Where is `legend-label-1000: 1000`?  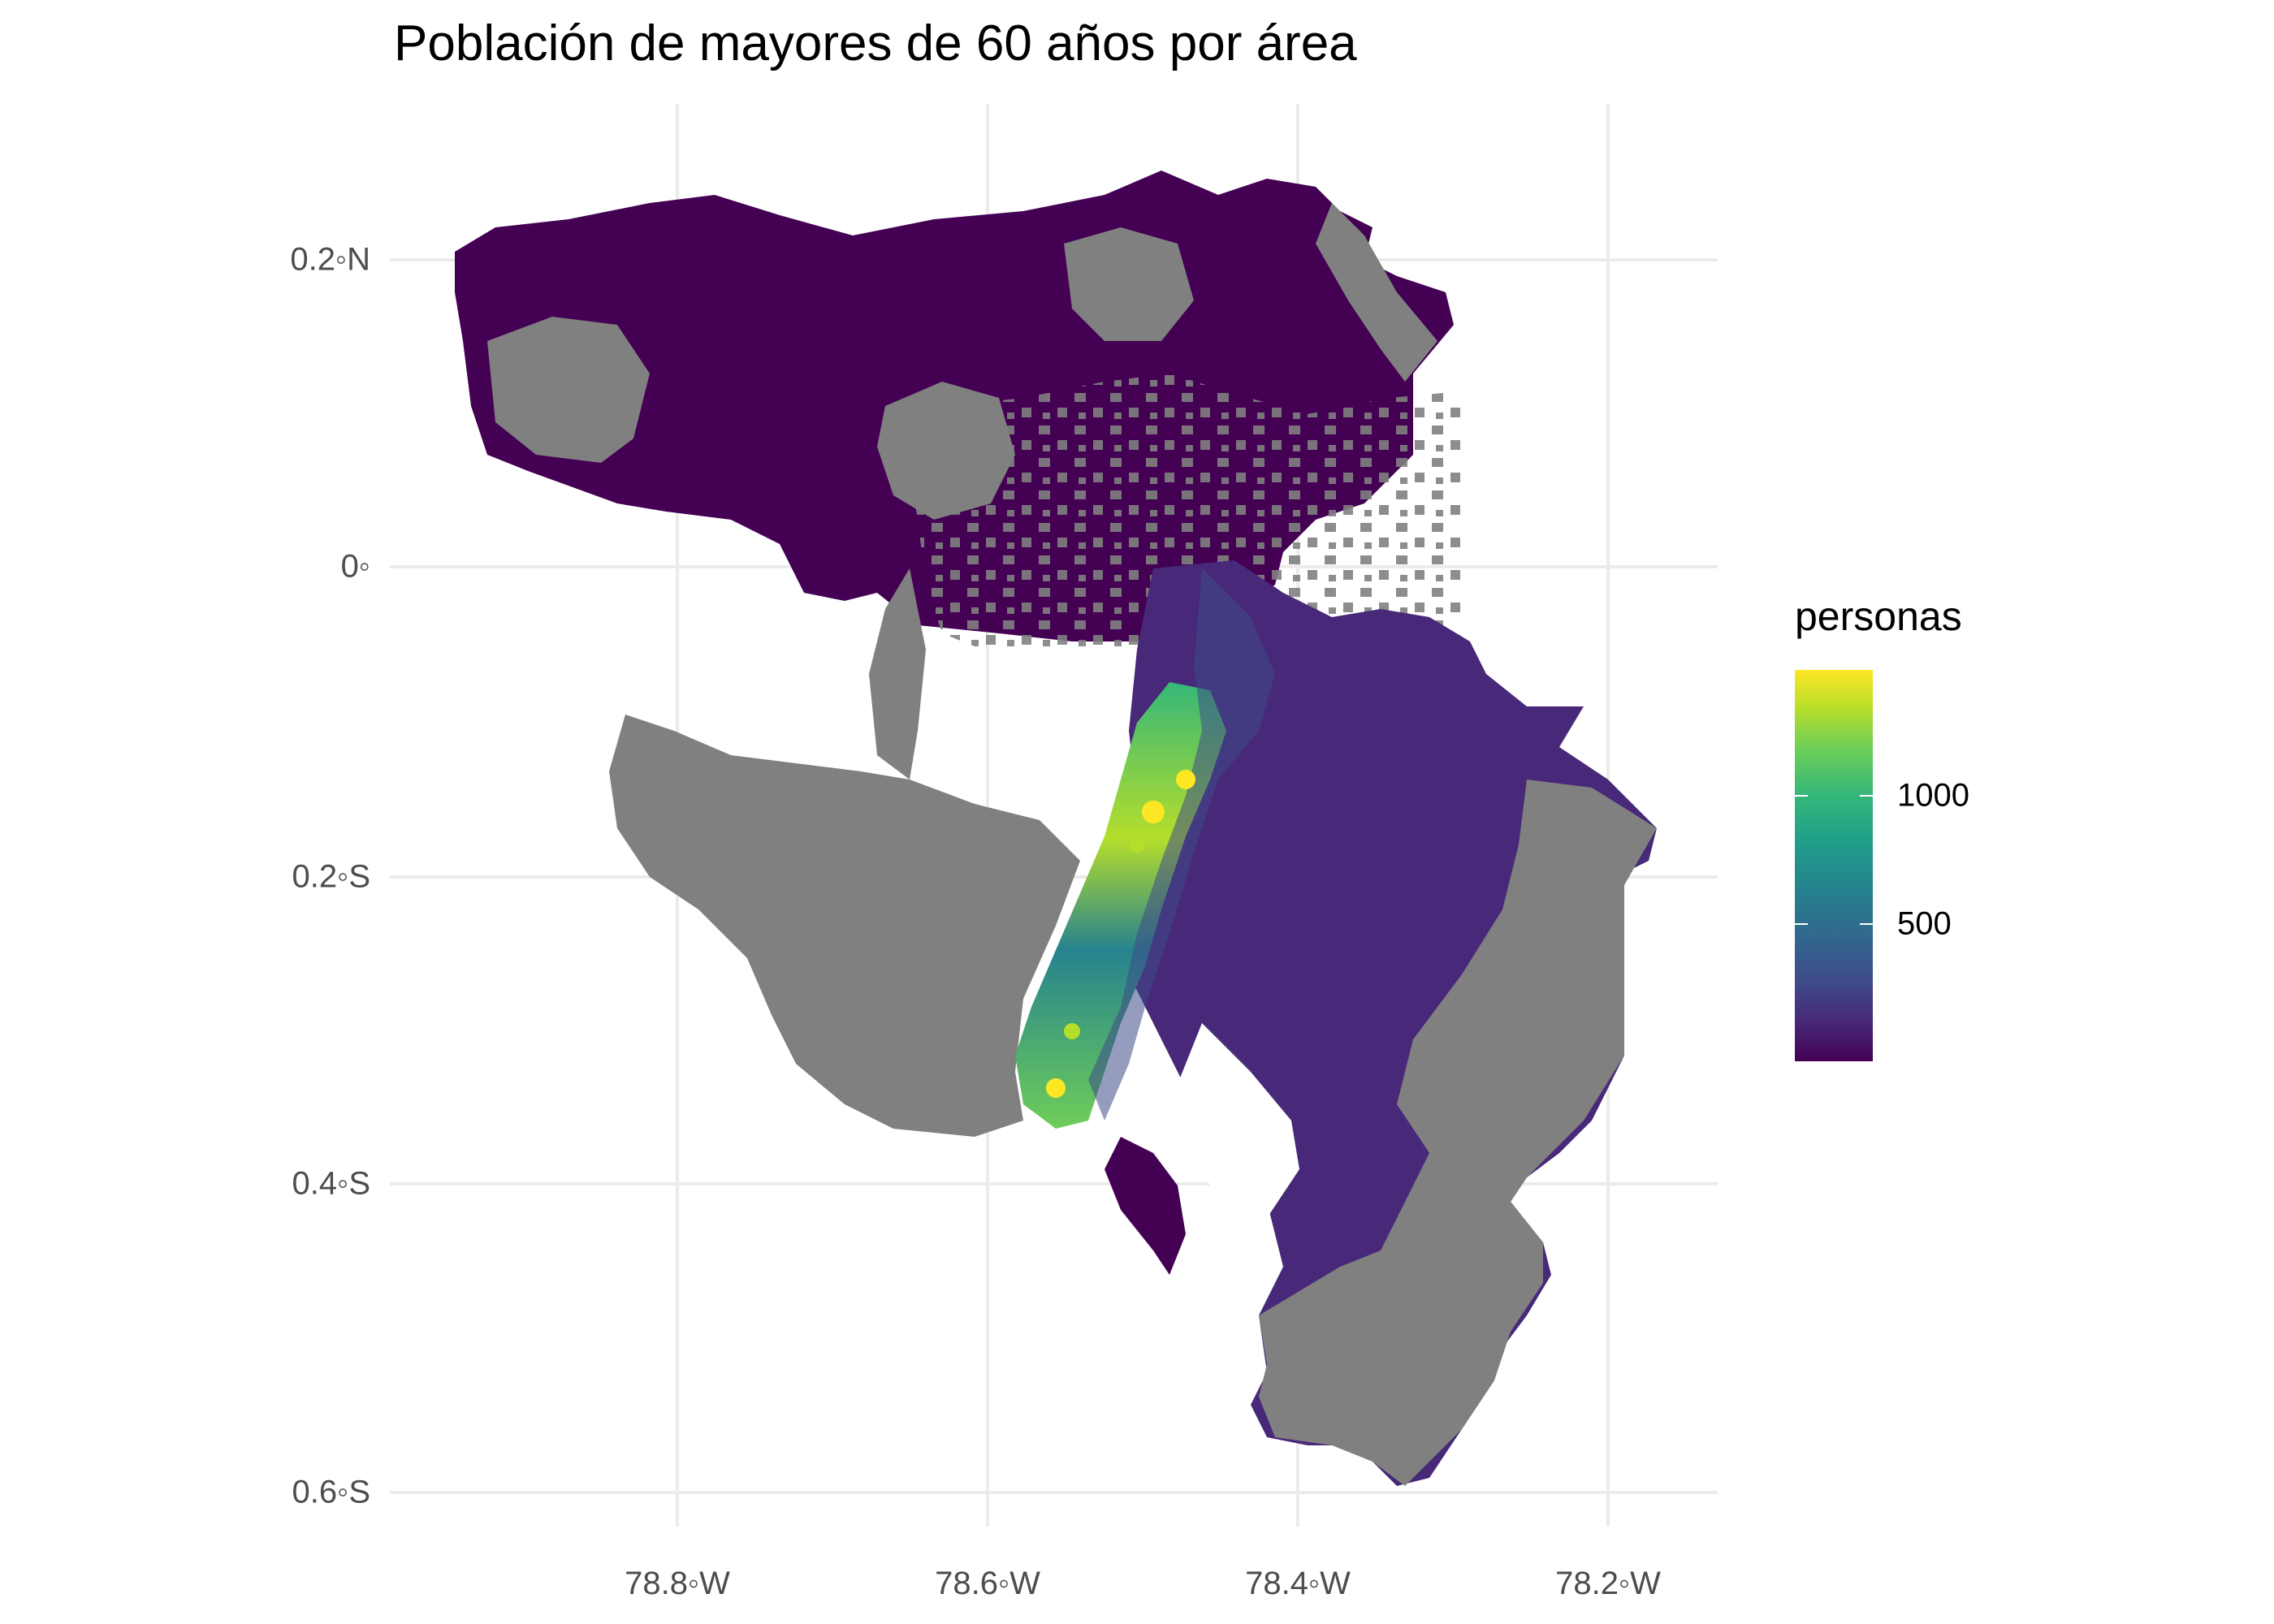
legend-label-1000: 1000 is located at coordinates (1933, 796).